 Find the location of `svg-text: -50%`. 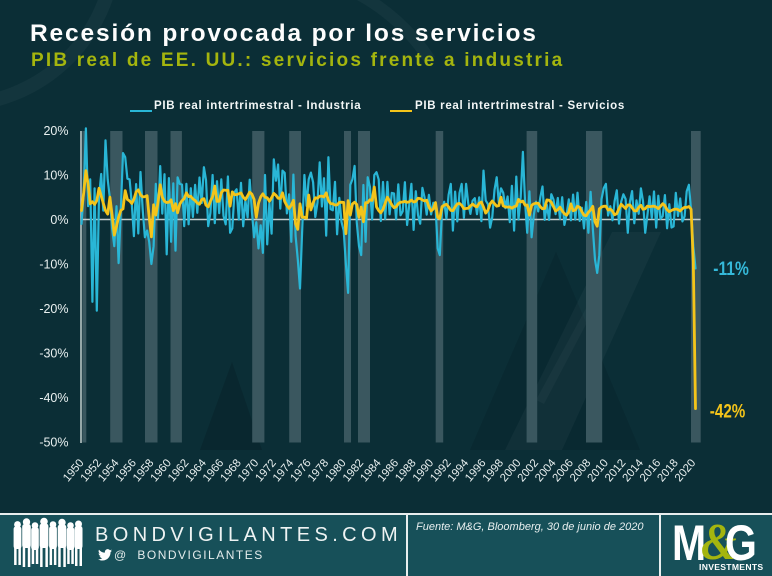

svg-text: -50% is located at coordinates (53, 442).